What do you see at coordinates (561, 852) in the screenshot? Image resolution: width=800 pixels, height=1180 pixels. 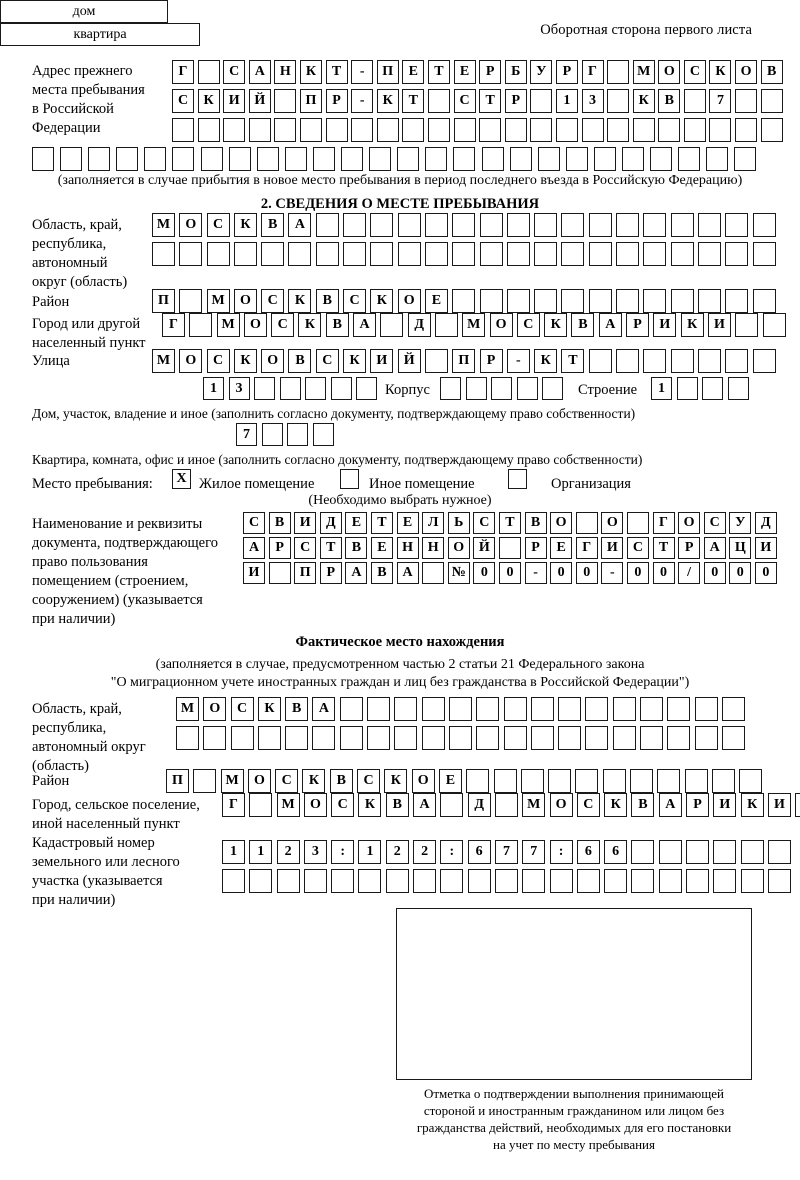 I see `grid-cell: :` at bounding box center [561, 852].